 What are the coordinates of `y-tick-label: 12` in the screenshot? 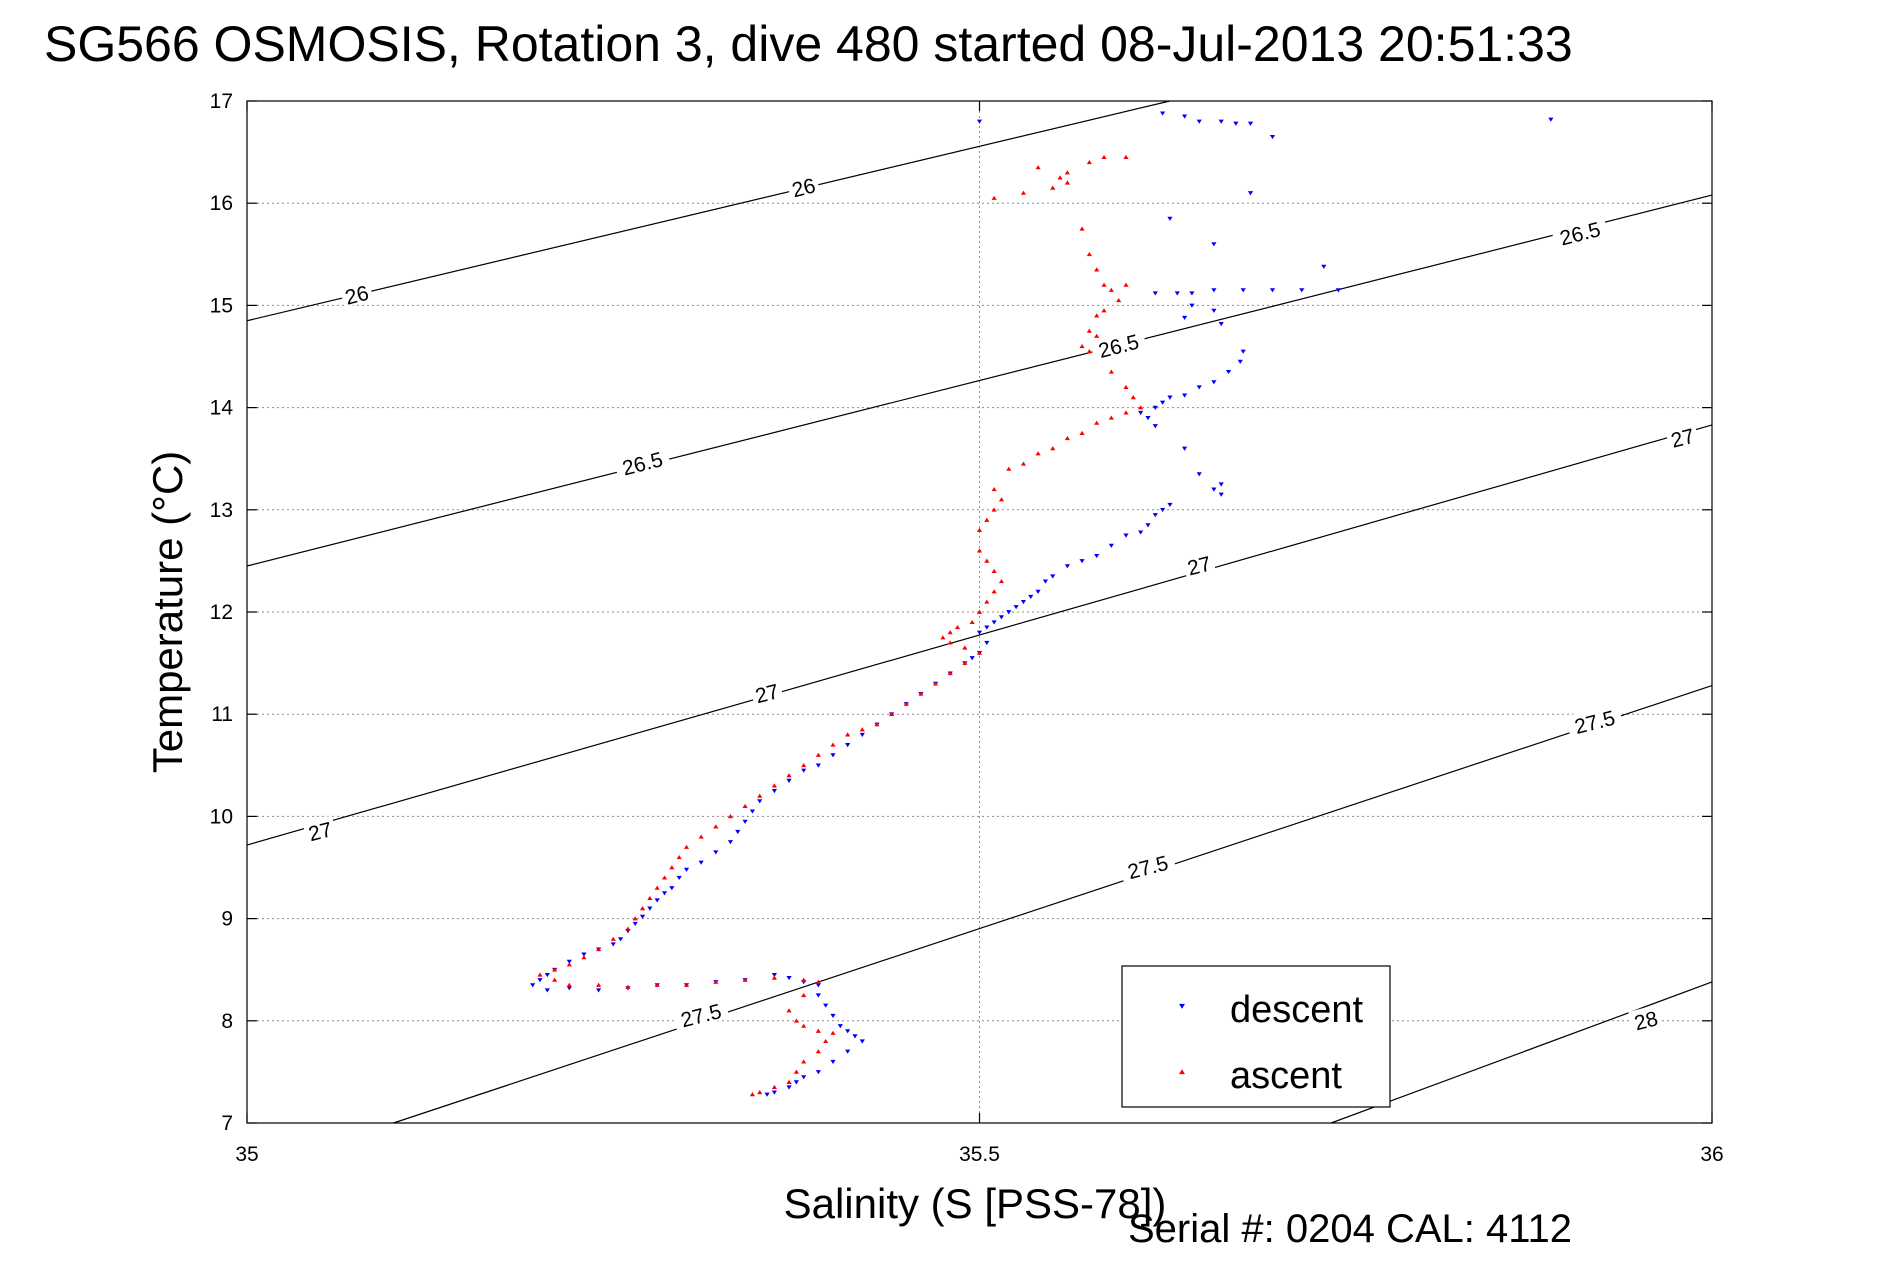 It's located at (221, 612).